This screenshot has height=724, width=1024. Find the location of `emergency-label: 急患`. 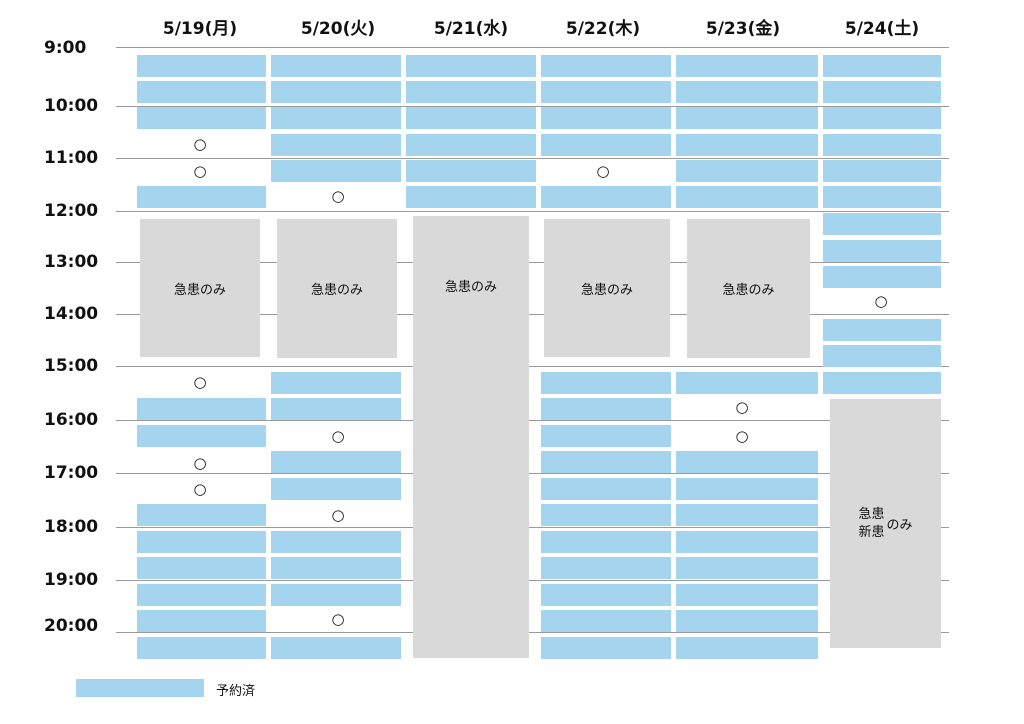

emergency-label: 急患 is located at coordinates (871, 514).